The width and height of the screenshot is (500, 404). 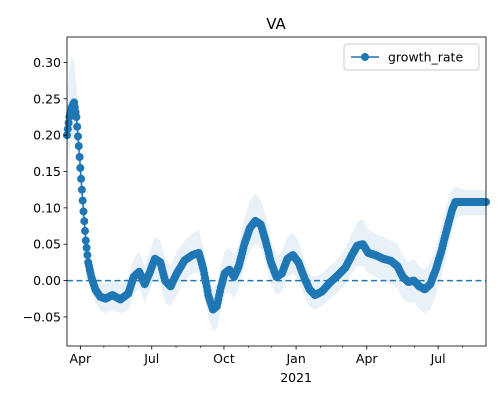 I want to click on legend: growth_rate, so click(x=411, y=57).